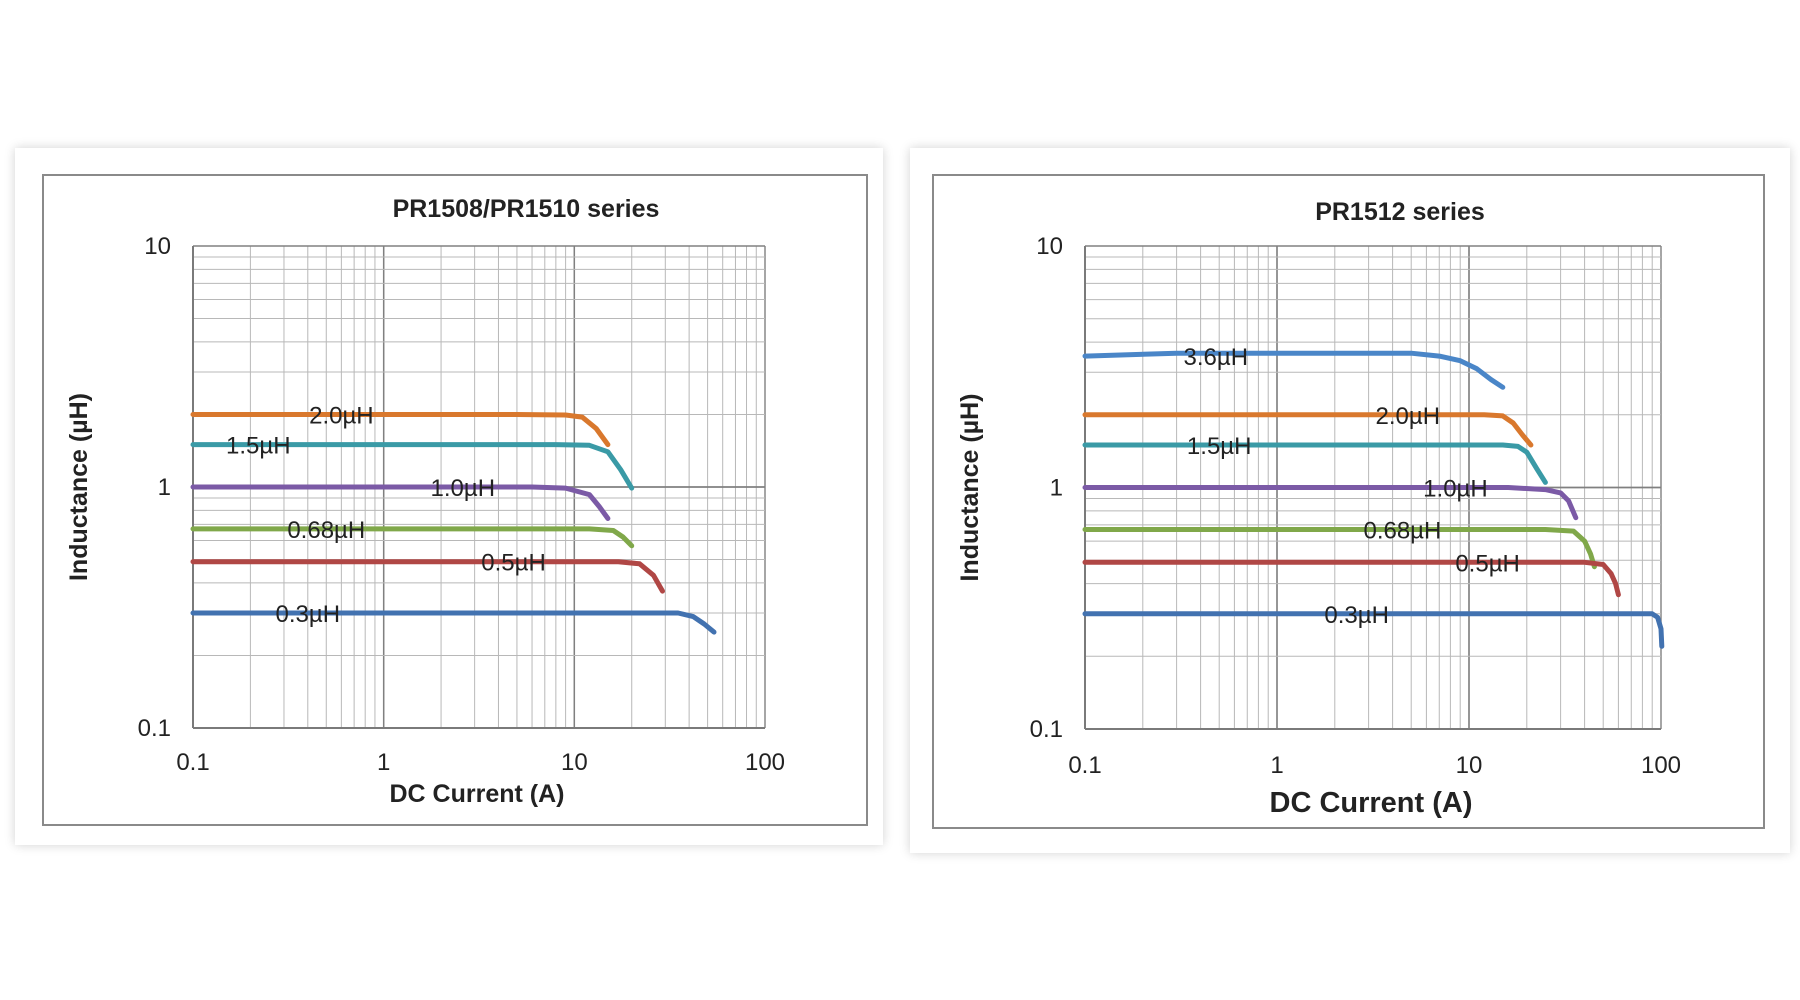 This screenshot has height=1000, width=1800. What do you see at coordinates (1400, 212) in the screenshot?
I see `chart-title: PR1512 series` at bounding box center [1400, 212].